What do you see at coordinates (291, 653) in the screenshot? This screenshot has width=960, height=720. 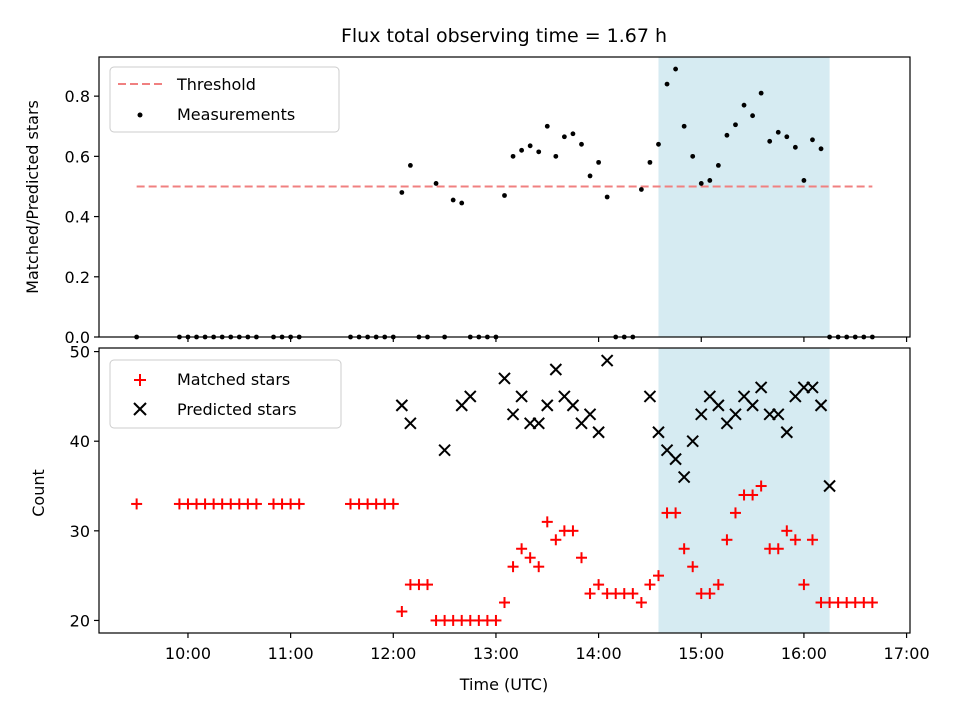 I see `x-tick-label: 11:00` at bounding box center [291, 653].